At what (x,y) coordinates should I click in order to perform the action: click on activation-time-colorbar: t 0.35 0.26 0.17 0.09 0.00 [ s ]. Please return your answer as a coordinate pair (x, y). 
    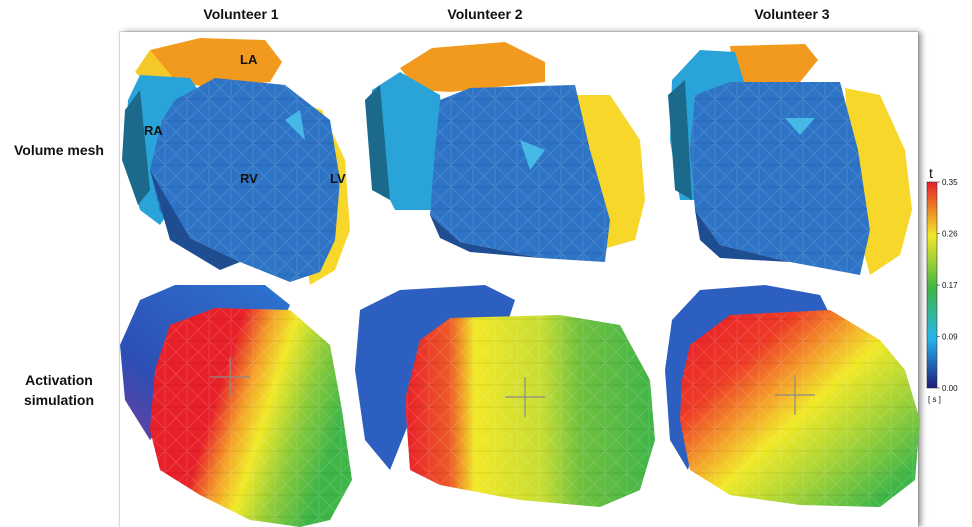
    Looking at the image, I should click on (942, 286).